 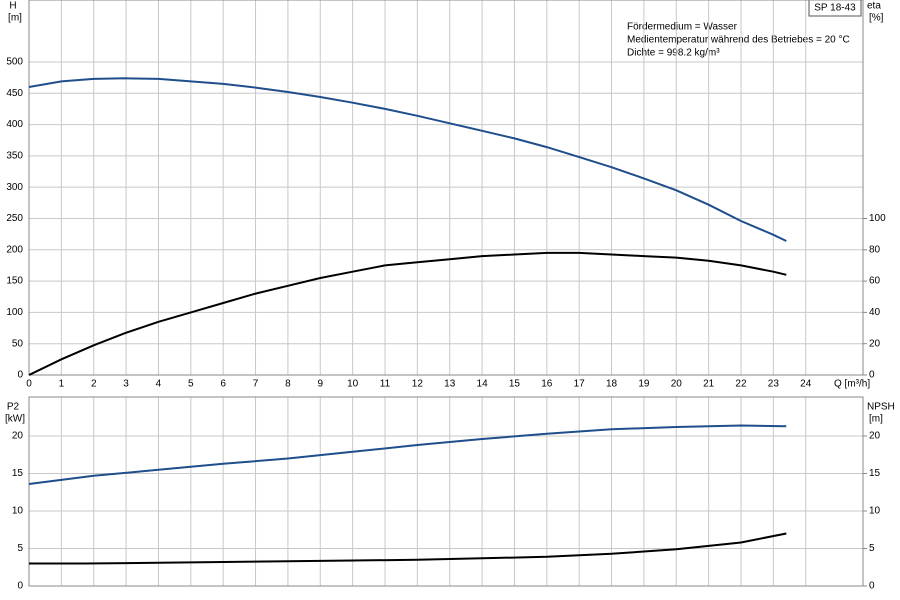 What do you see at coordinates (62, 384) in the screenshot?
I see `x-tick-label: 1` at bounding box center [62, 384].